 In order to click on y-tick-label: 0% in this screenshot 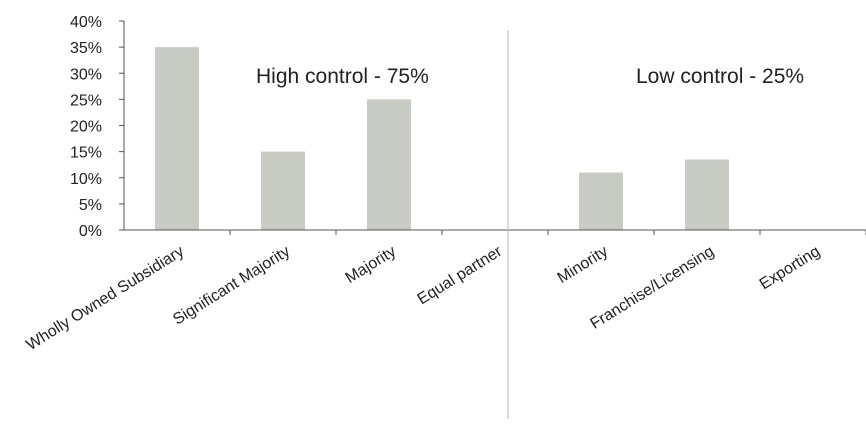, I will do `click(90, 231)`.